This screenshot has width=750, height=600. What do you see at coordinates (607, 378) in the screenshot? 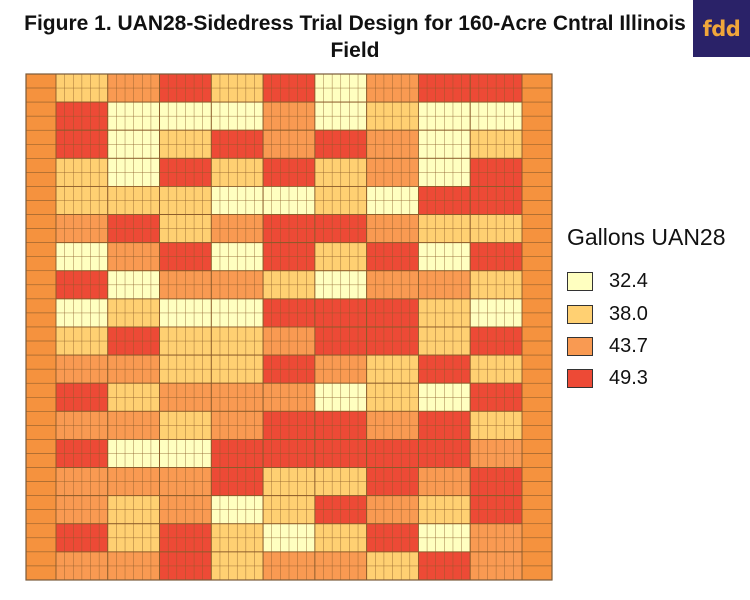
I see `legend-item-4: 49.3` at bounding box center [607, 378].